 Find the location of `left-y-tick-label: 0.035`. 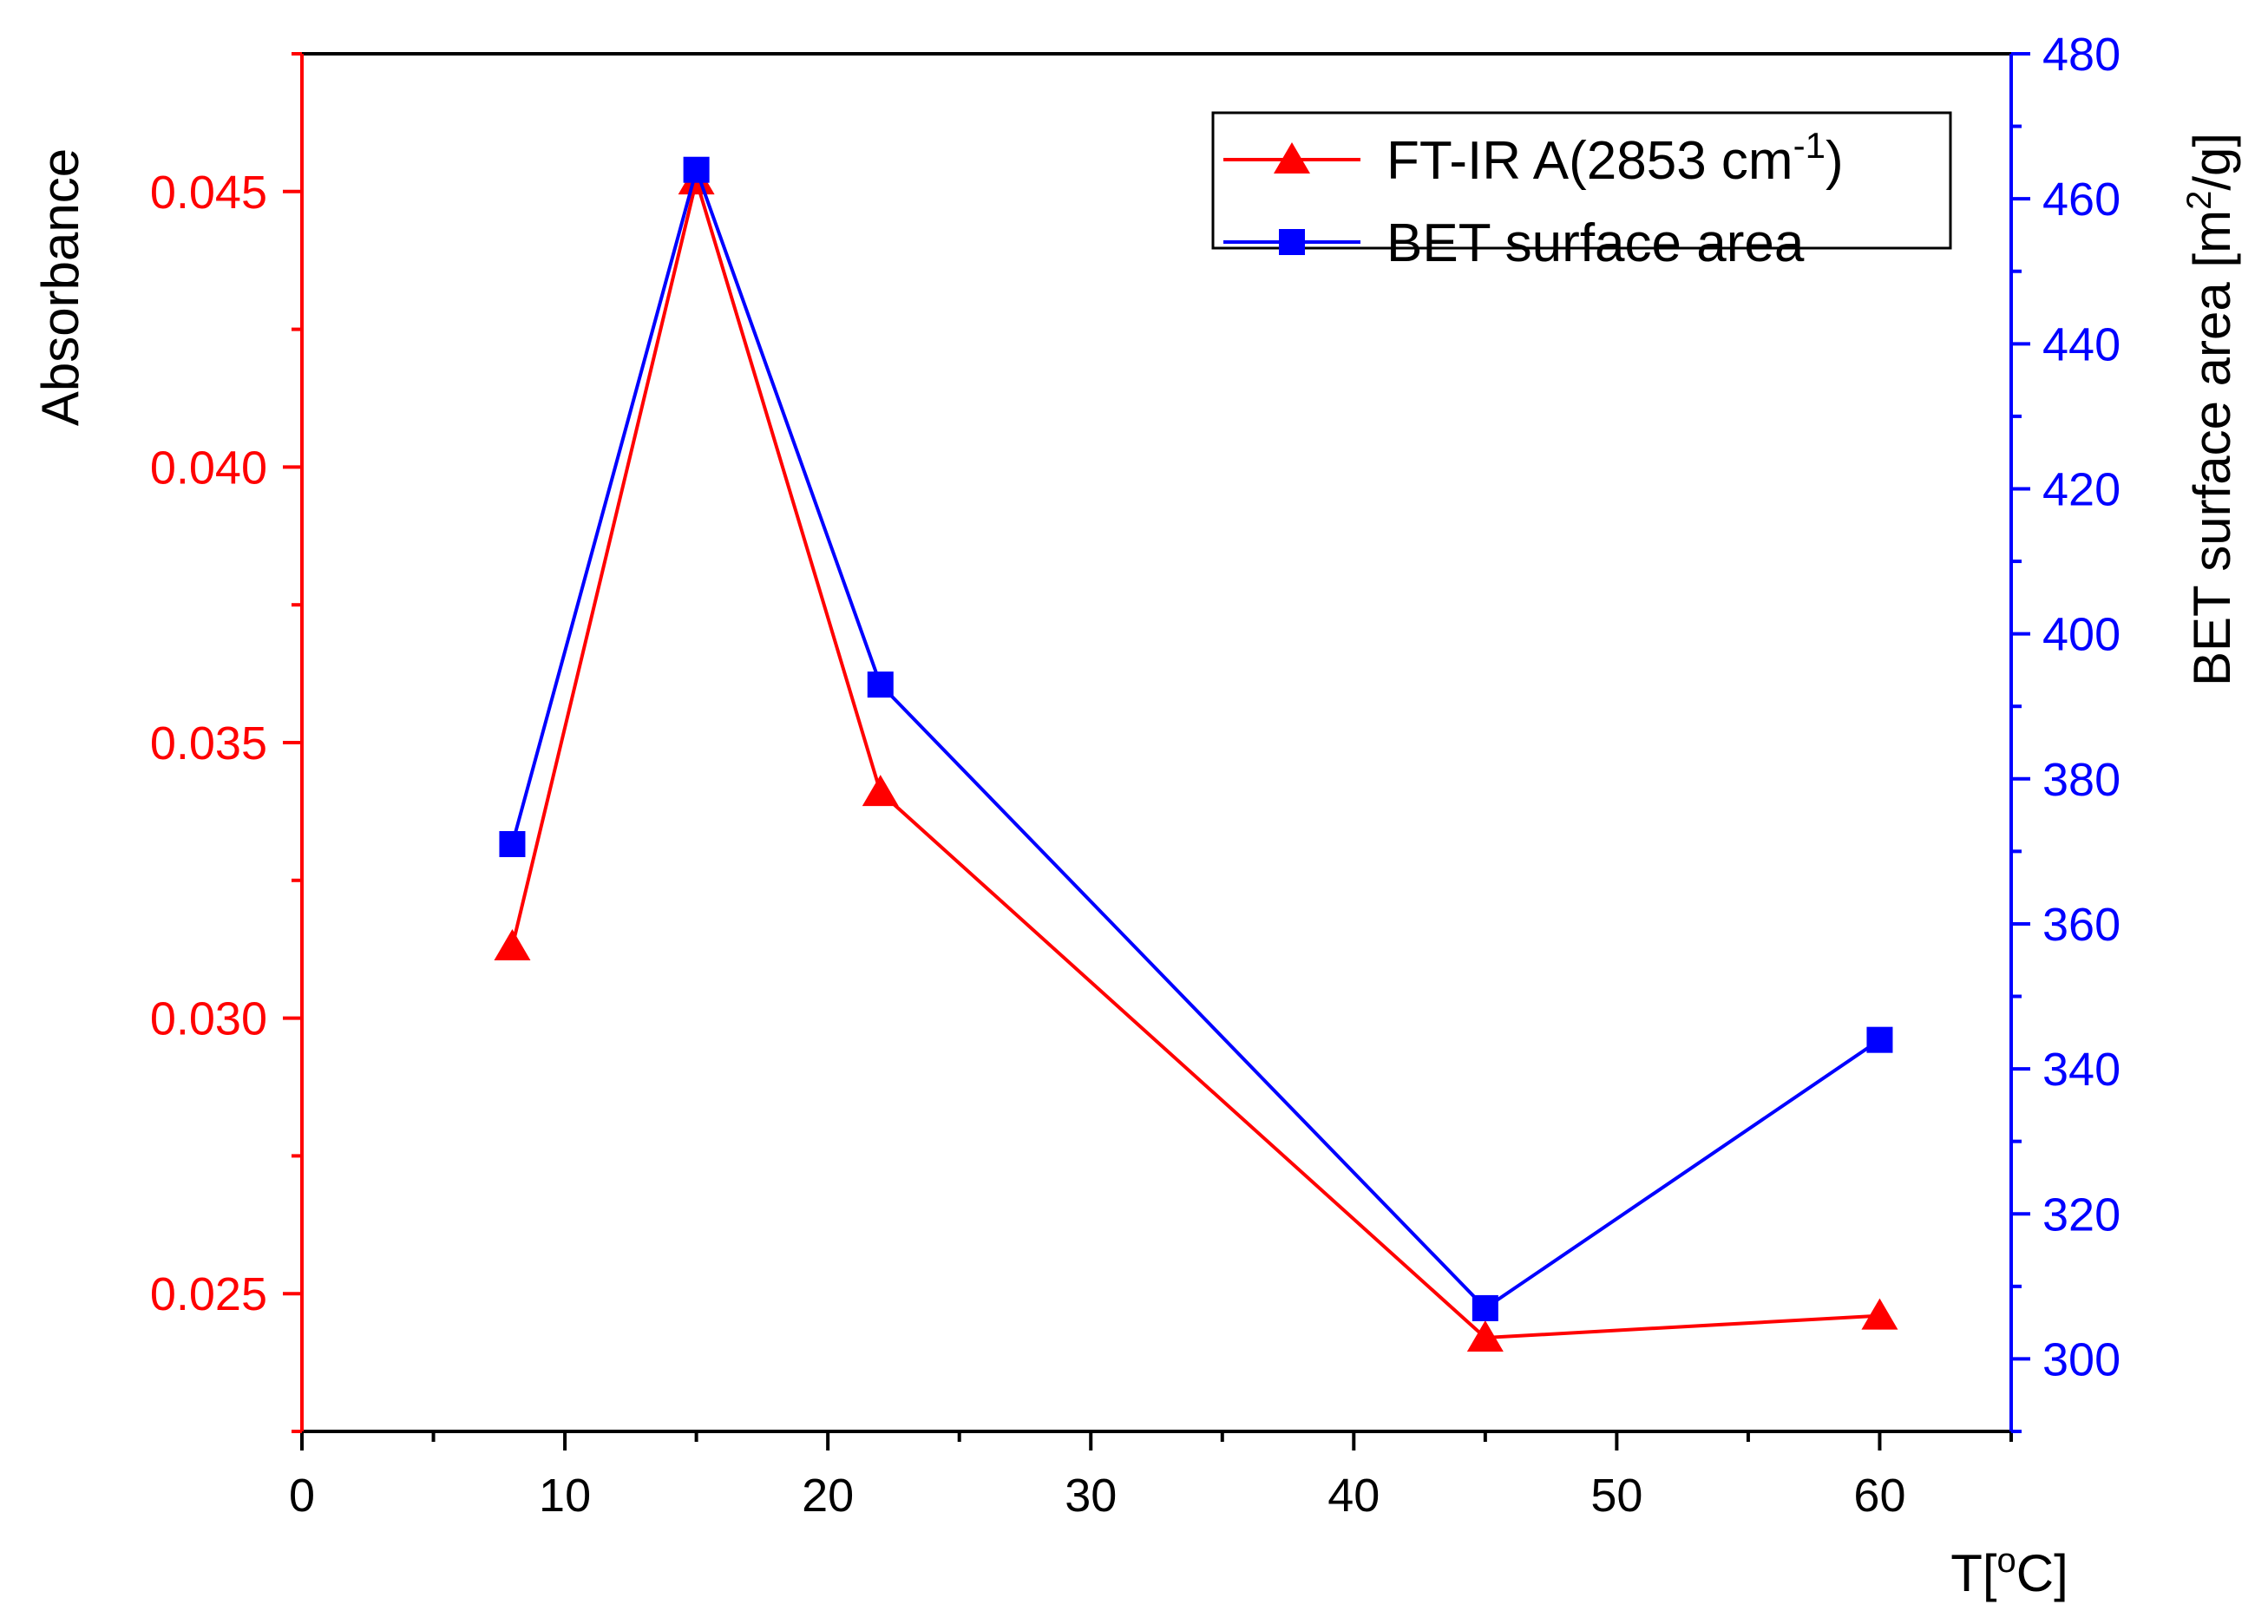

left-y-tick-label: 0.035 is located at coordinates (208, 743).